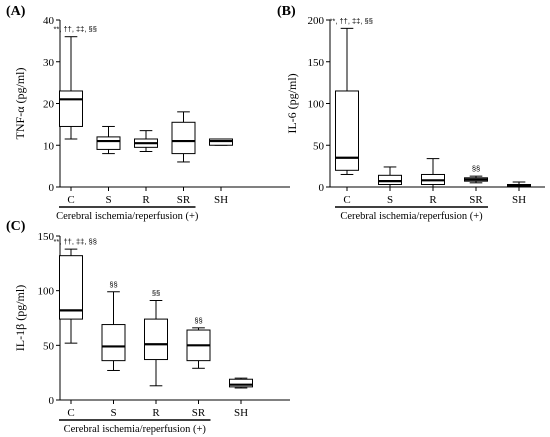 The width and height of the screenshot is (550, 437). Describe the element at coordinates (20, 104) in the screenshot. I see `y-axis-label: TNF-α (pg/ml)` at that location.